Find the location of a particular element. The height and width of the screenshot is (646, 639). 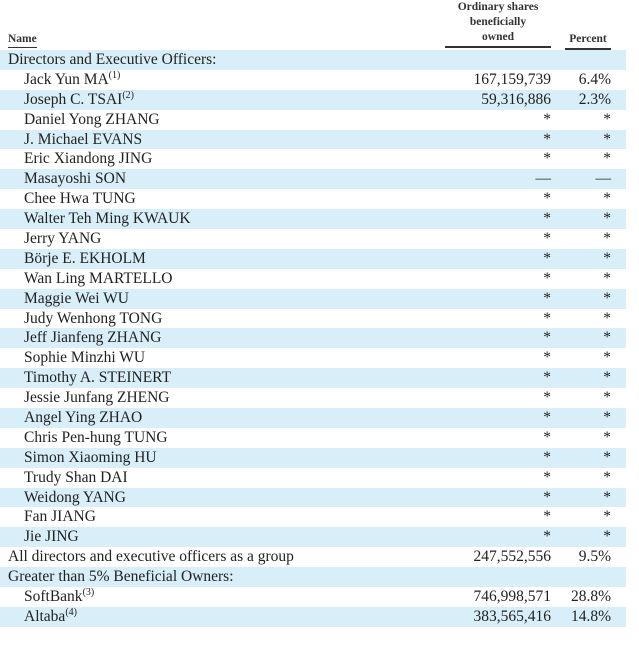

name-text: Judy Wenhong TONG is located at coordinates (93, 318).